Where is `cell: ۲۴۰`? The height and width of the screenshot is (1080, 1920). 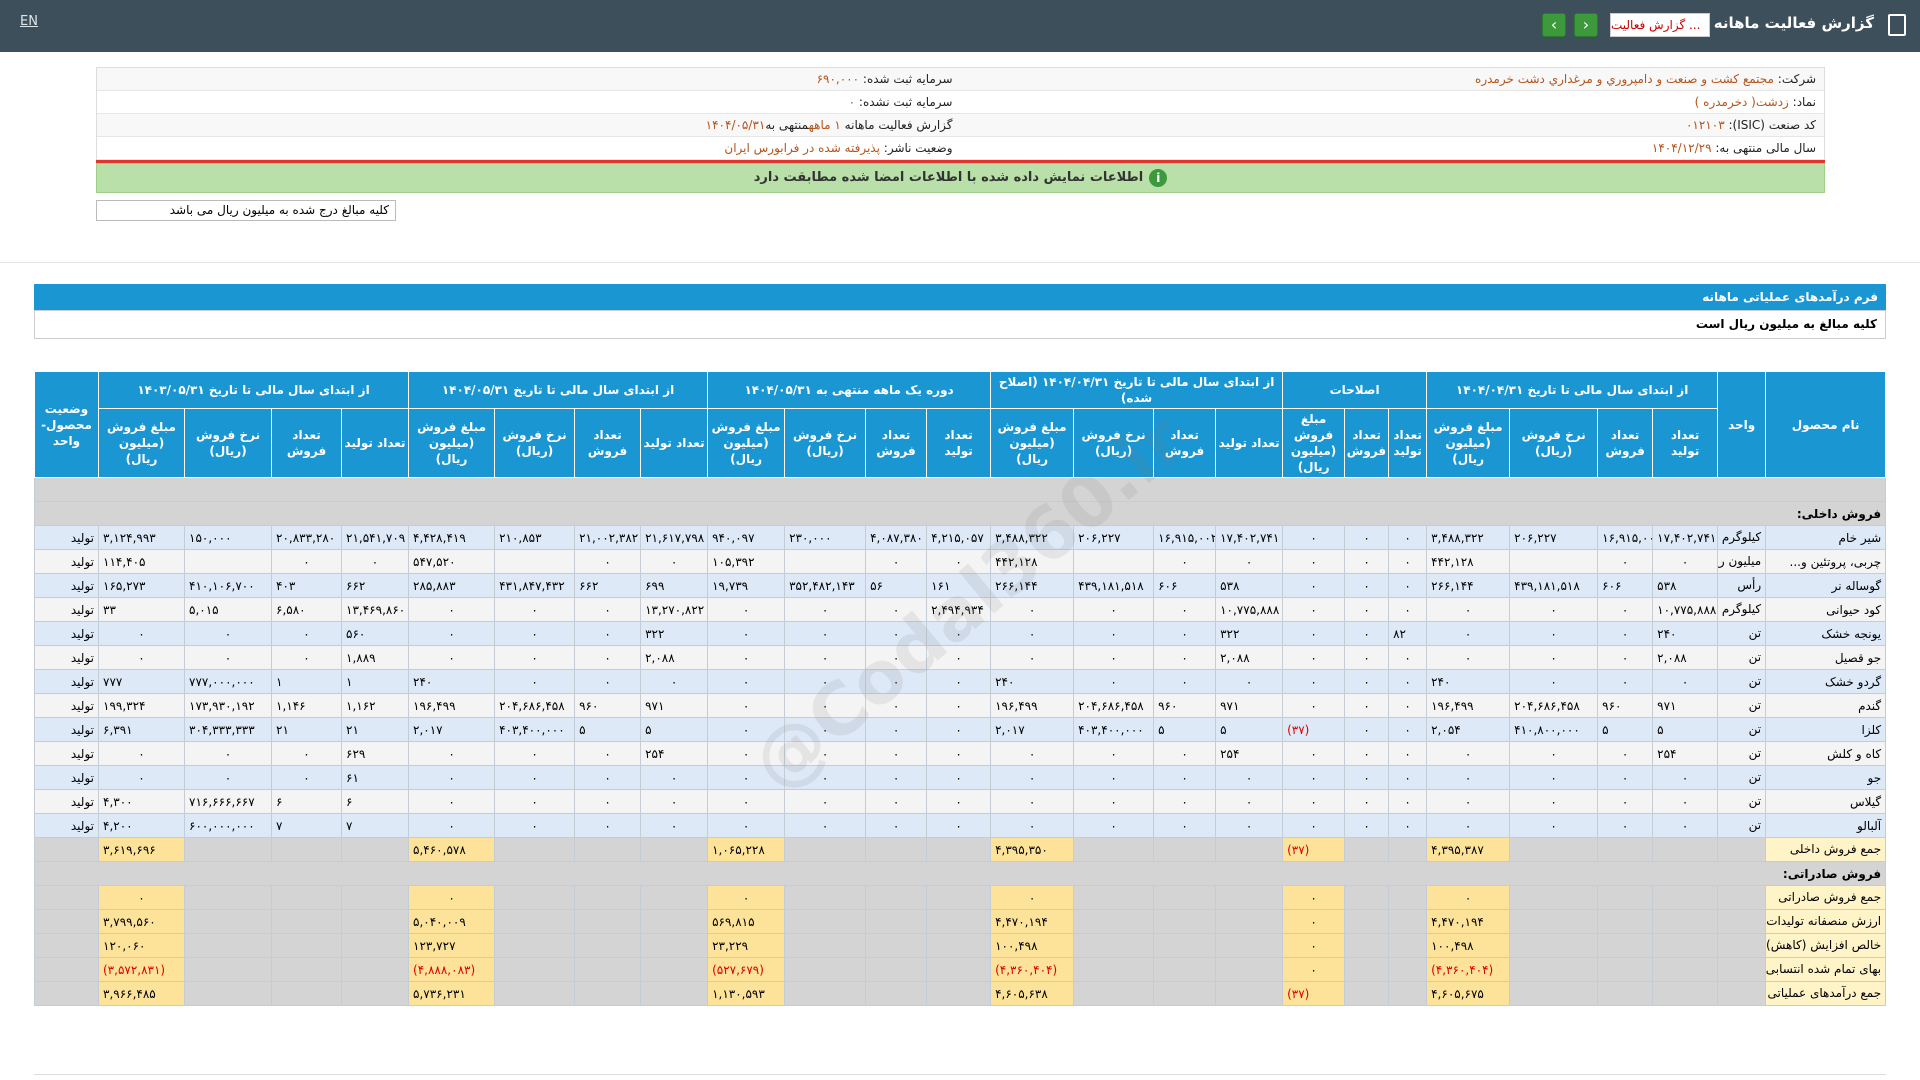
cell: ۲۴۰ is located at coordinates (1468, 681).